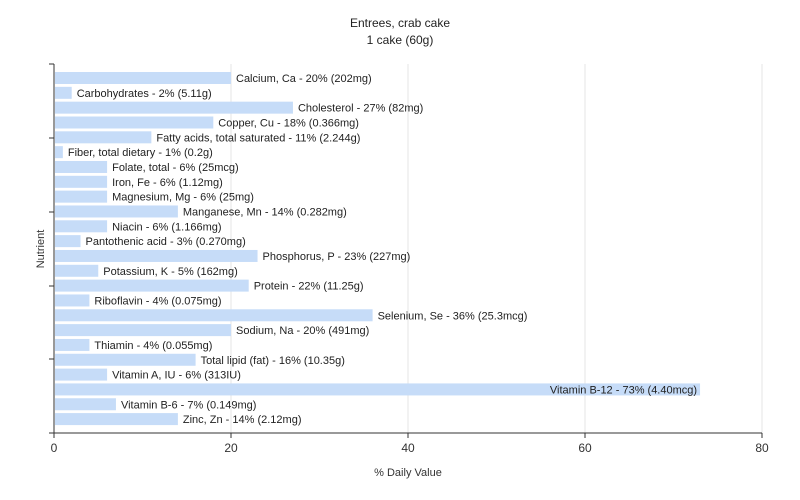  I want to click on bar-label: Protein - 22% (11.25g), so click(309, 287).